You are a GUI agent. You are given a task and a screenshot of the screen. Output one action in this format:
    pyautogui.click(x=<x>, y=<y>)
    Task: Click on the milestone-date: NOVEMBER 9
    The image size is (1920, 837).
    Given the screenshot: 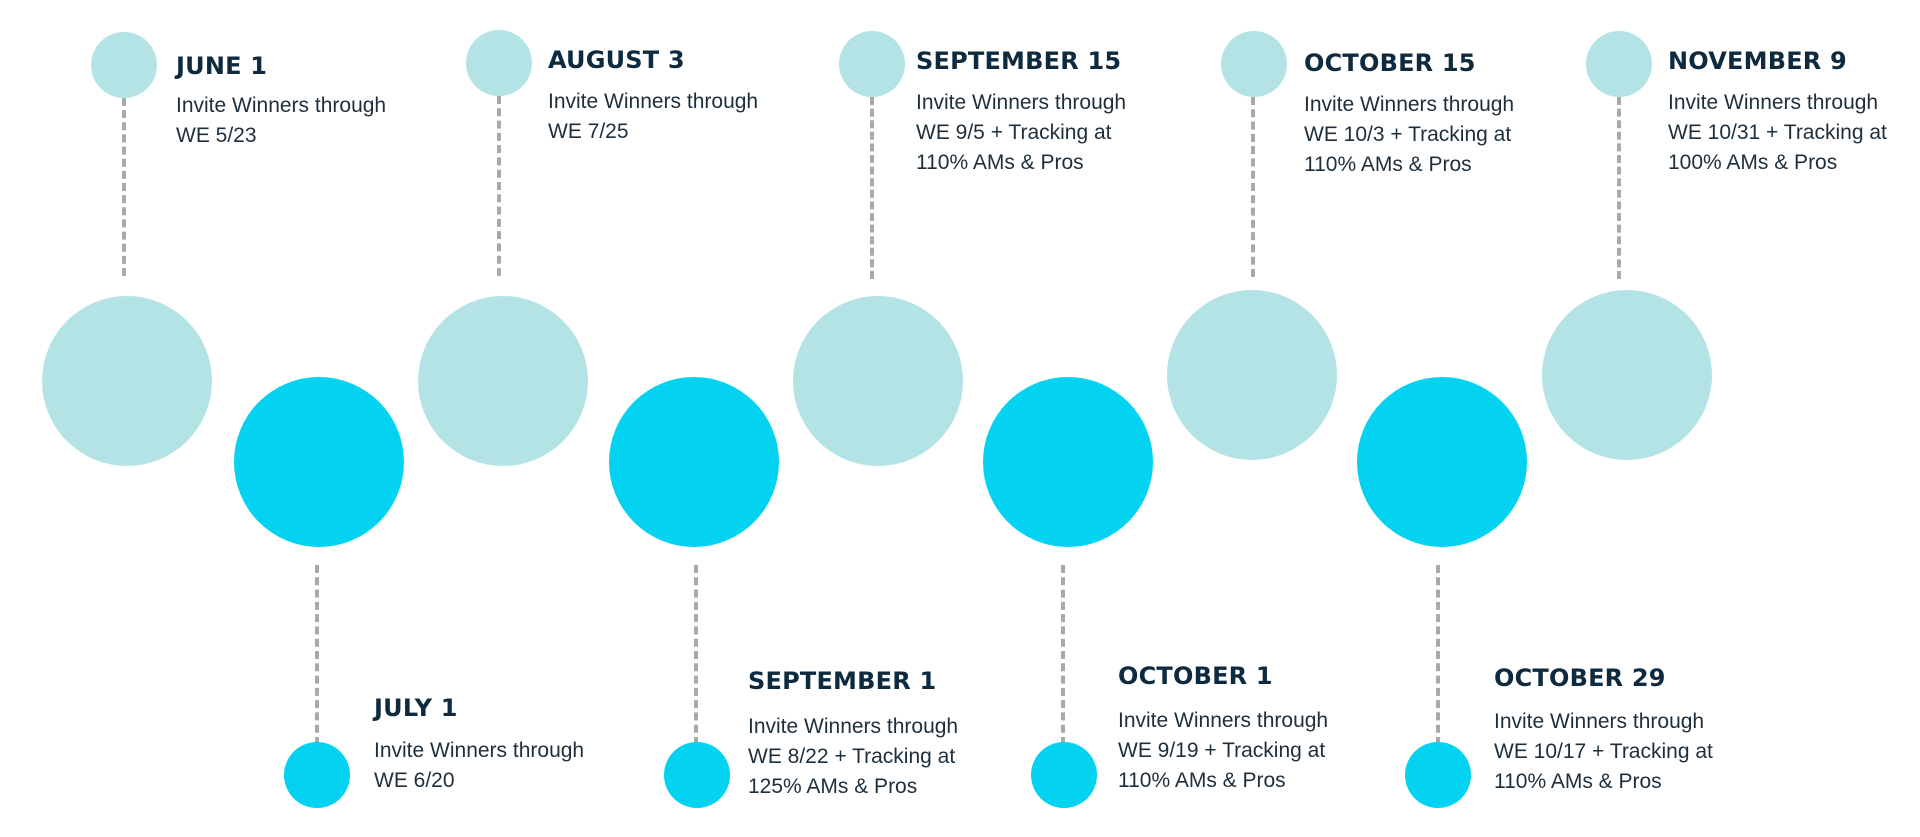 What is the action you would take?
    pyautogui.click(x=1757, y=61)
    